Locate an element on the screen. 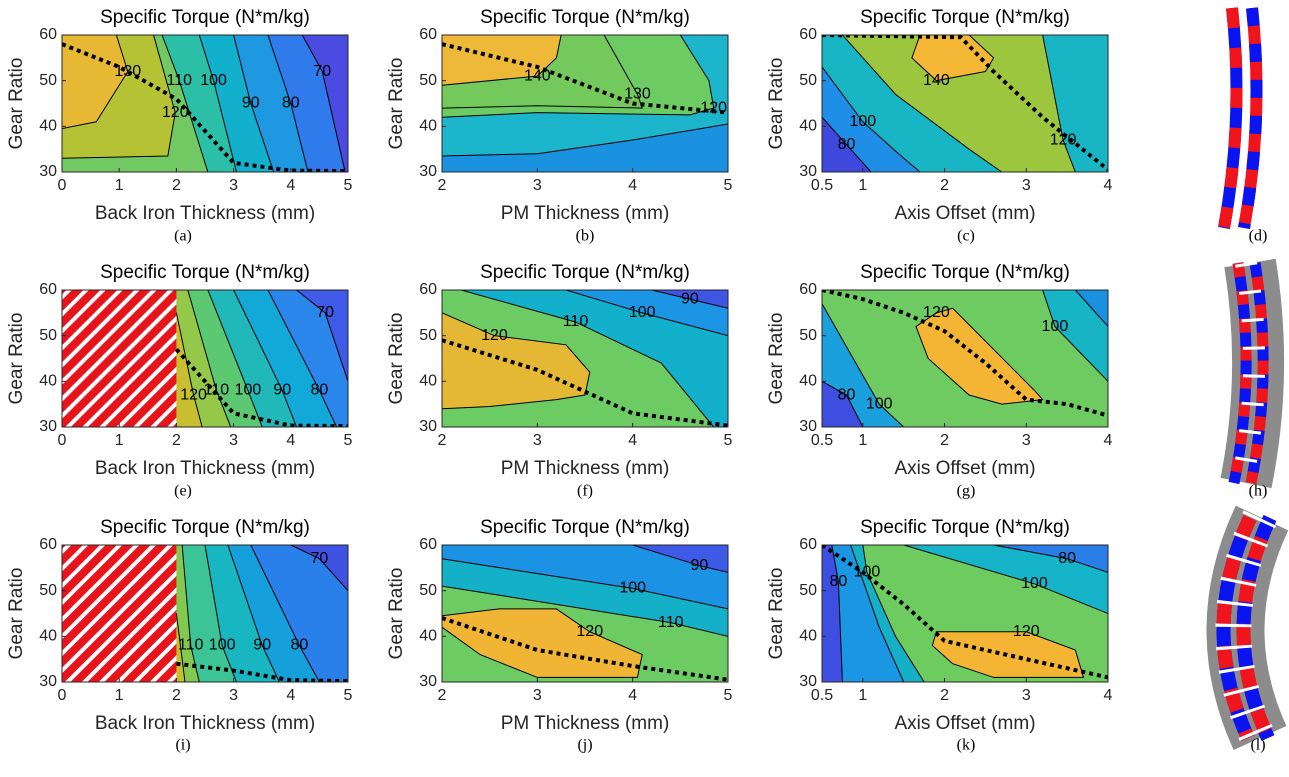 Image resolution: width=1289 pixels, height=777 pixels. subfigure-caption: (h) is located at coordinates (1258, 491).